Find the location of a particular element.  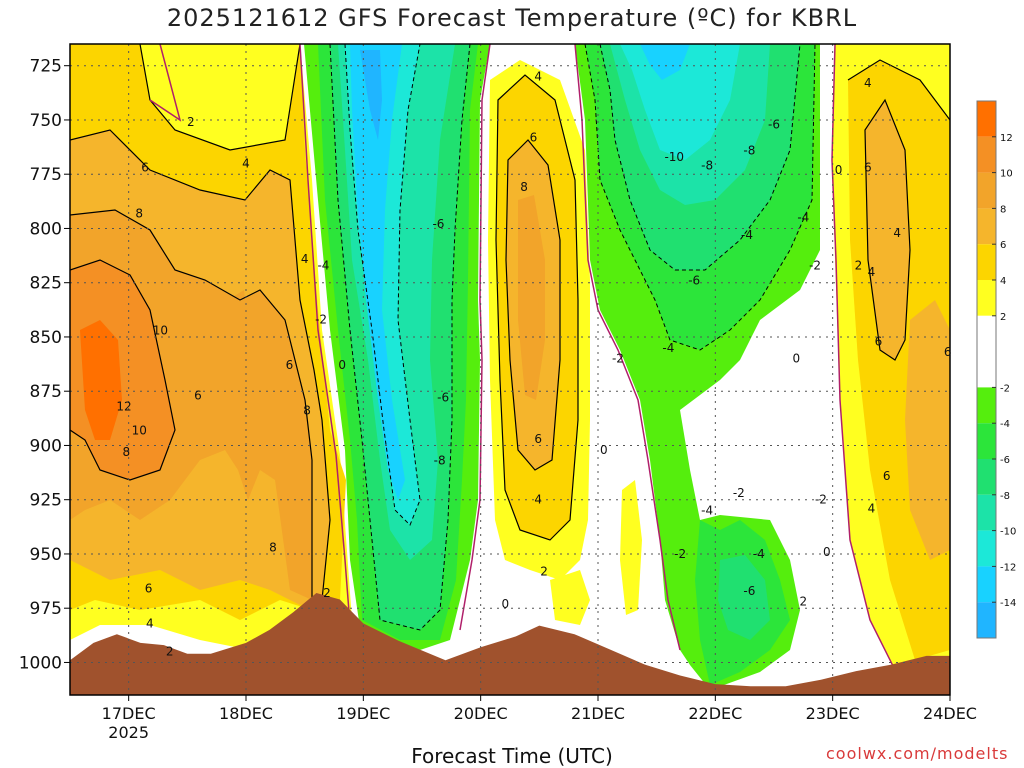

colorbar-tick-label: 10 is located at coordinates (1006, 174).